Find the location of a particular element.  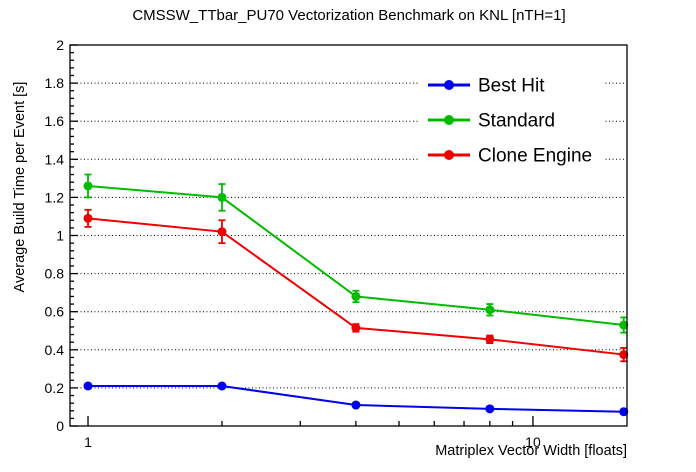

y-tick-label-2: 2 is located at coordinates (60, 45).